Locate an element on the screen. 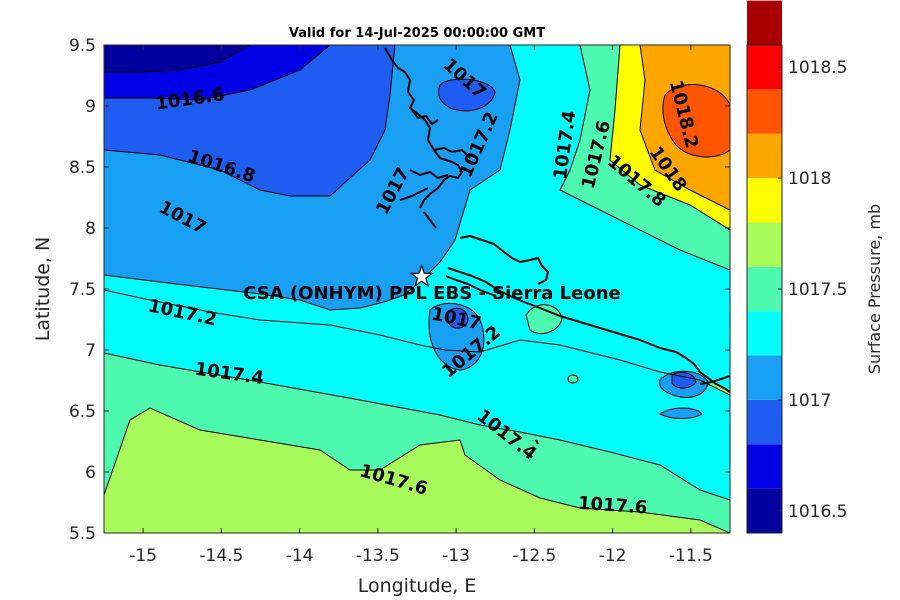  site-label: CSA (ONHYM) PPL EBS - Sierra Leone is located at coordinates (431, 293).